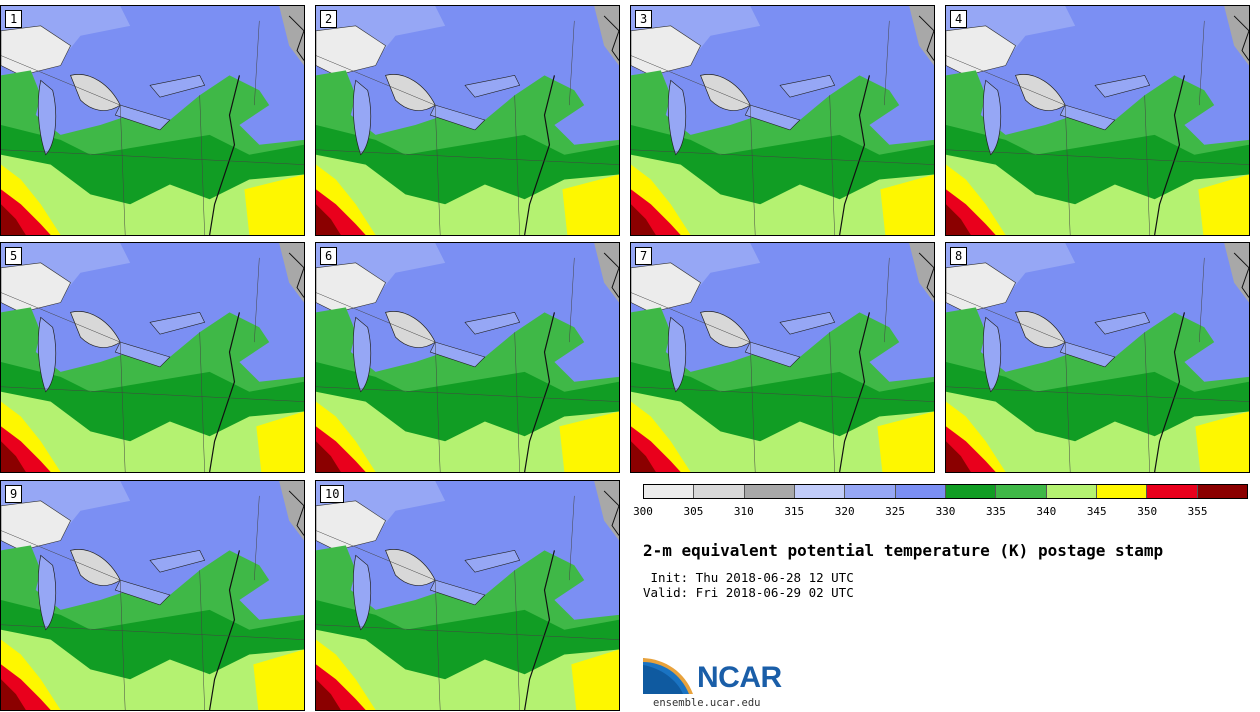  What do you see at coordinates (748, 592) in the screenshot?
I see `valid-time: Valid: Fri 2018-06-29 02 UTC` at bounding box center [748, 592].